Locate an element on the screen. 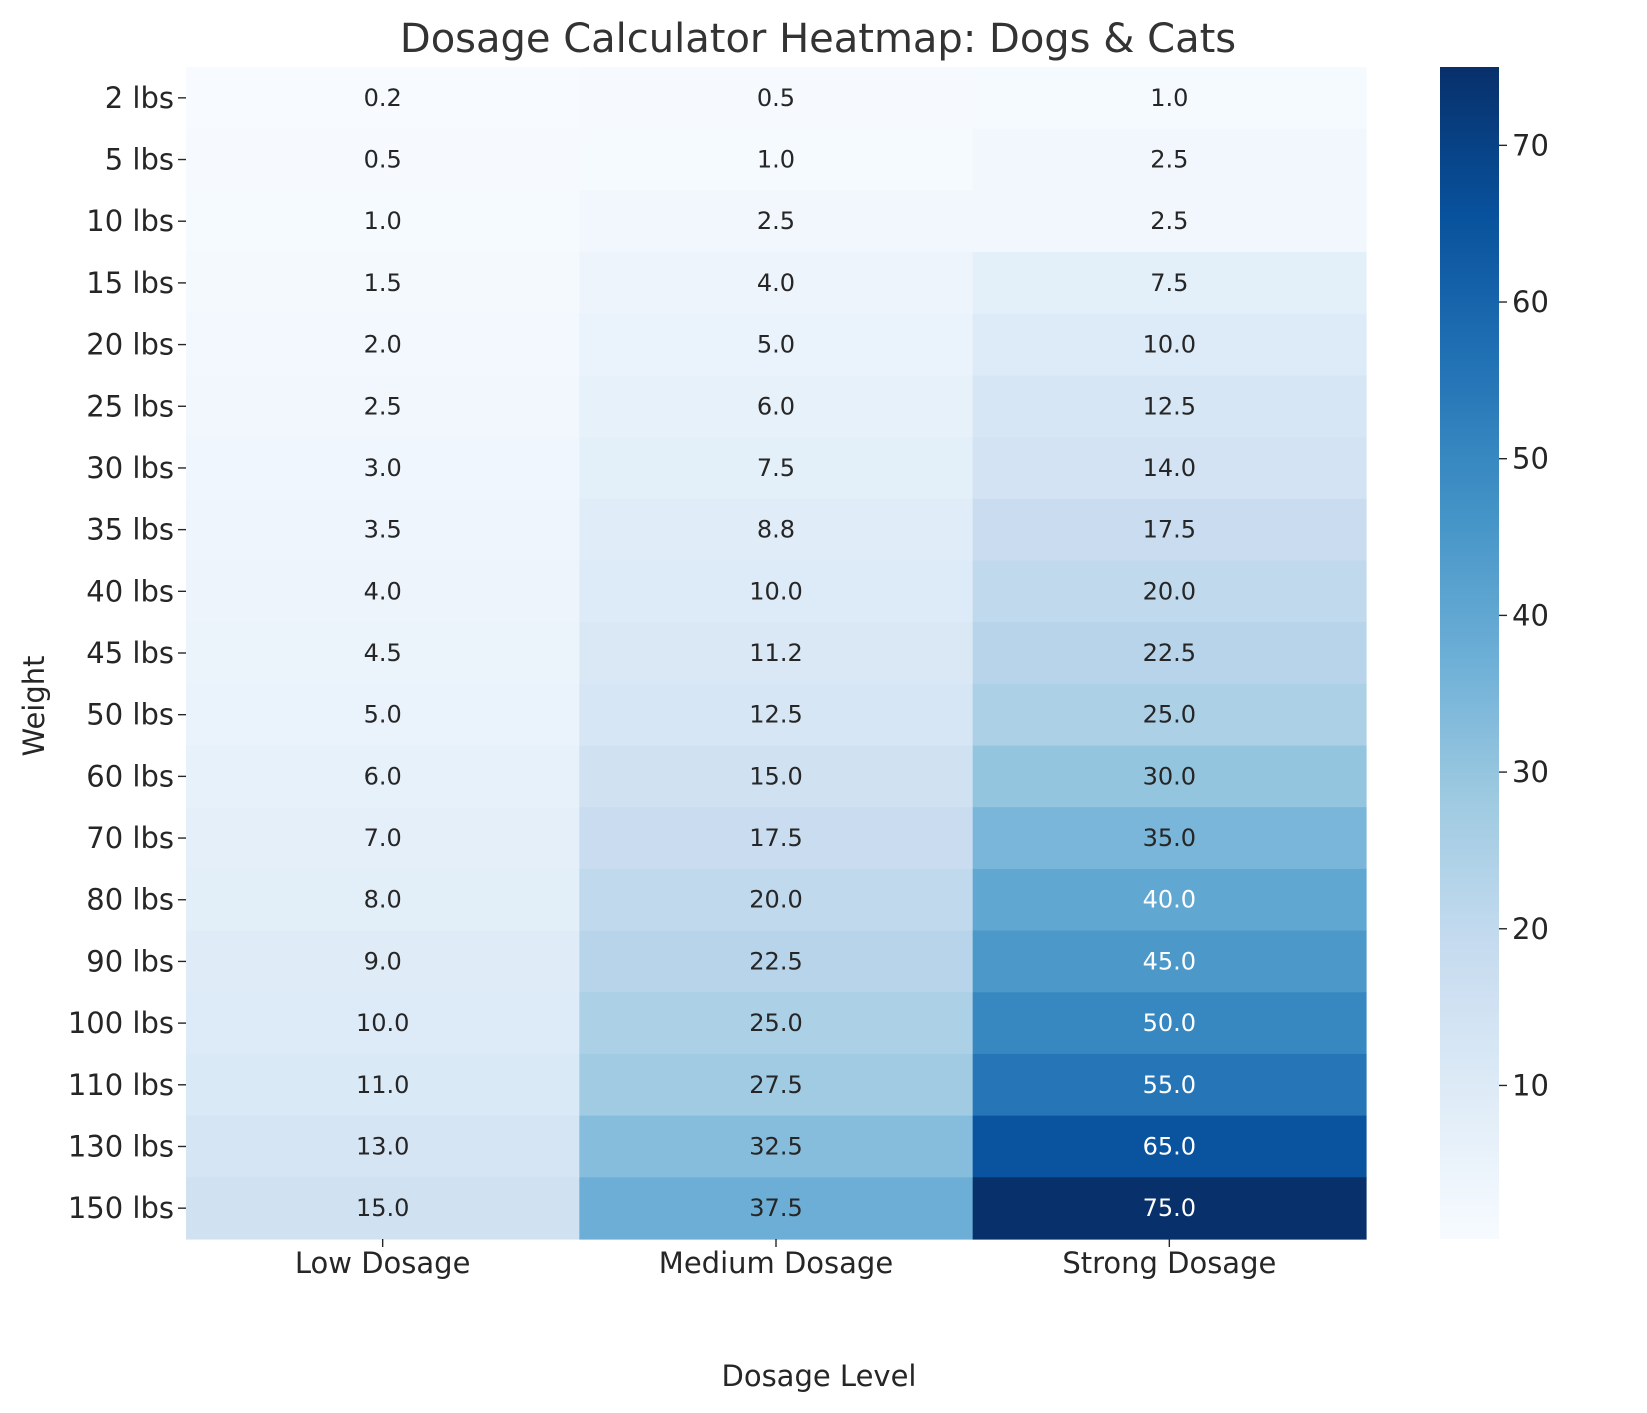 This screenshot has height=1413, width=1647. cell-value-label: 8.8 is located at coordinates (776, 530).